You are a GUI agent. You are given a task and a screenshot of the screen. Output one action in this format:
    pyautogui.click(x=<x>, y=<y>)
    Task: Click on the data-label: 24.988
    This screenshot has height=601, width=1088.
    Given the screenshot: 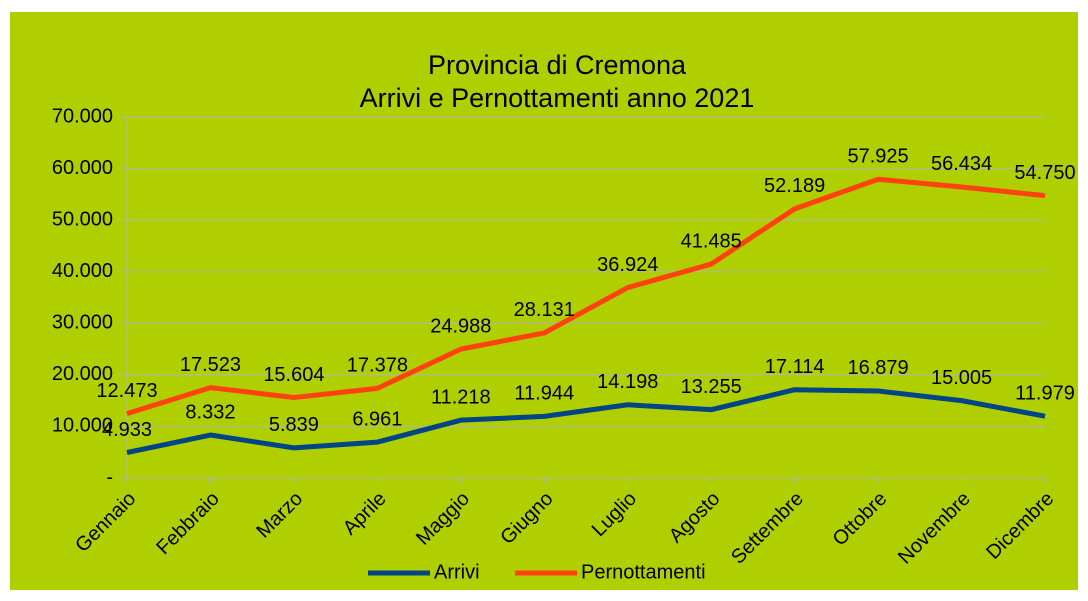 What is the action you would take?
    pyautogui.click(x=460, y=326)
    